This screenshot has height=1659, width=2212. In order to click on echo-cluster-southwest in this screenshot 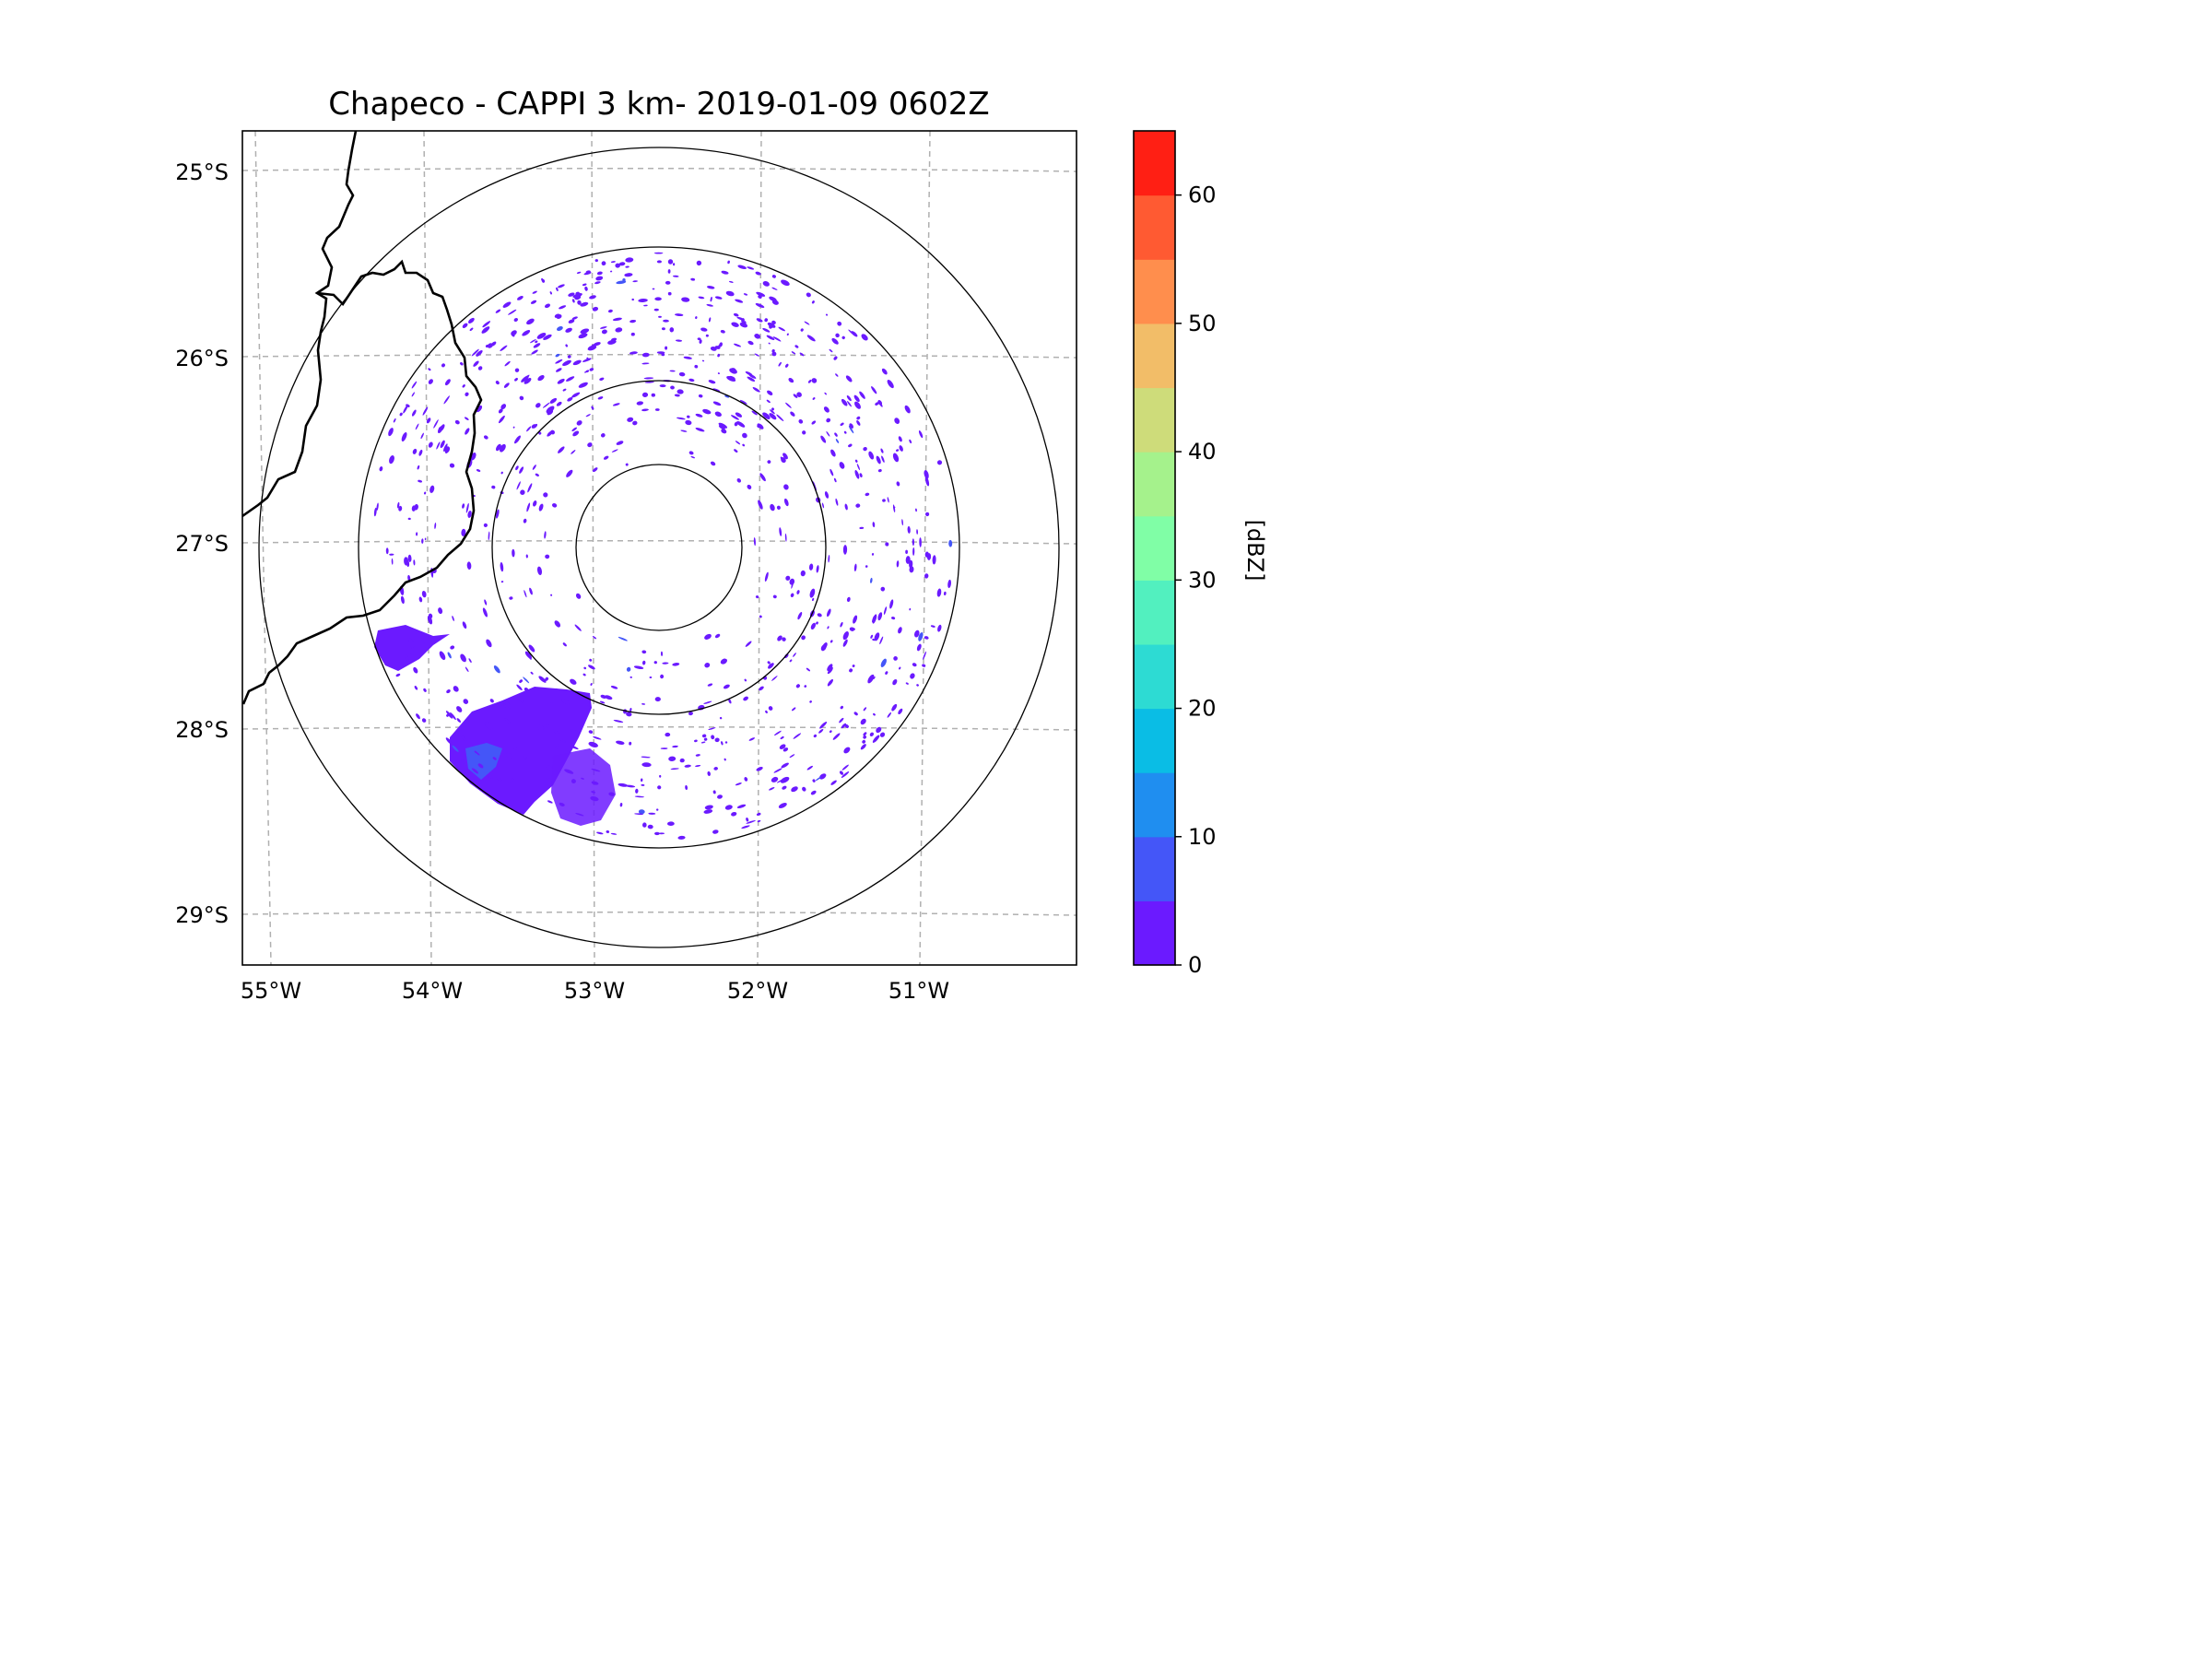, I will do `click(521, 751)`.